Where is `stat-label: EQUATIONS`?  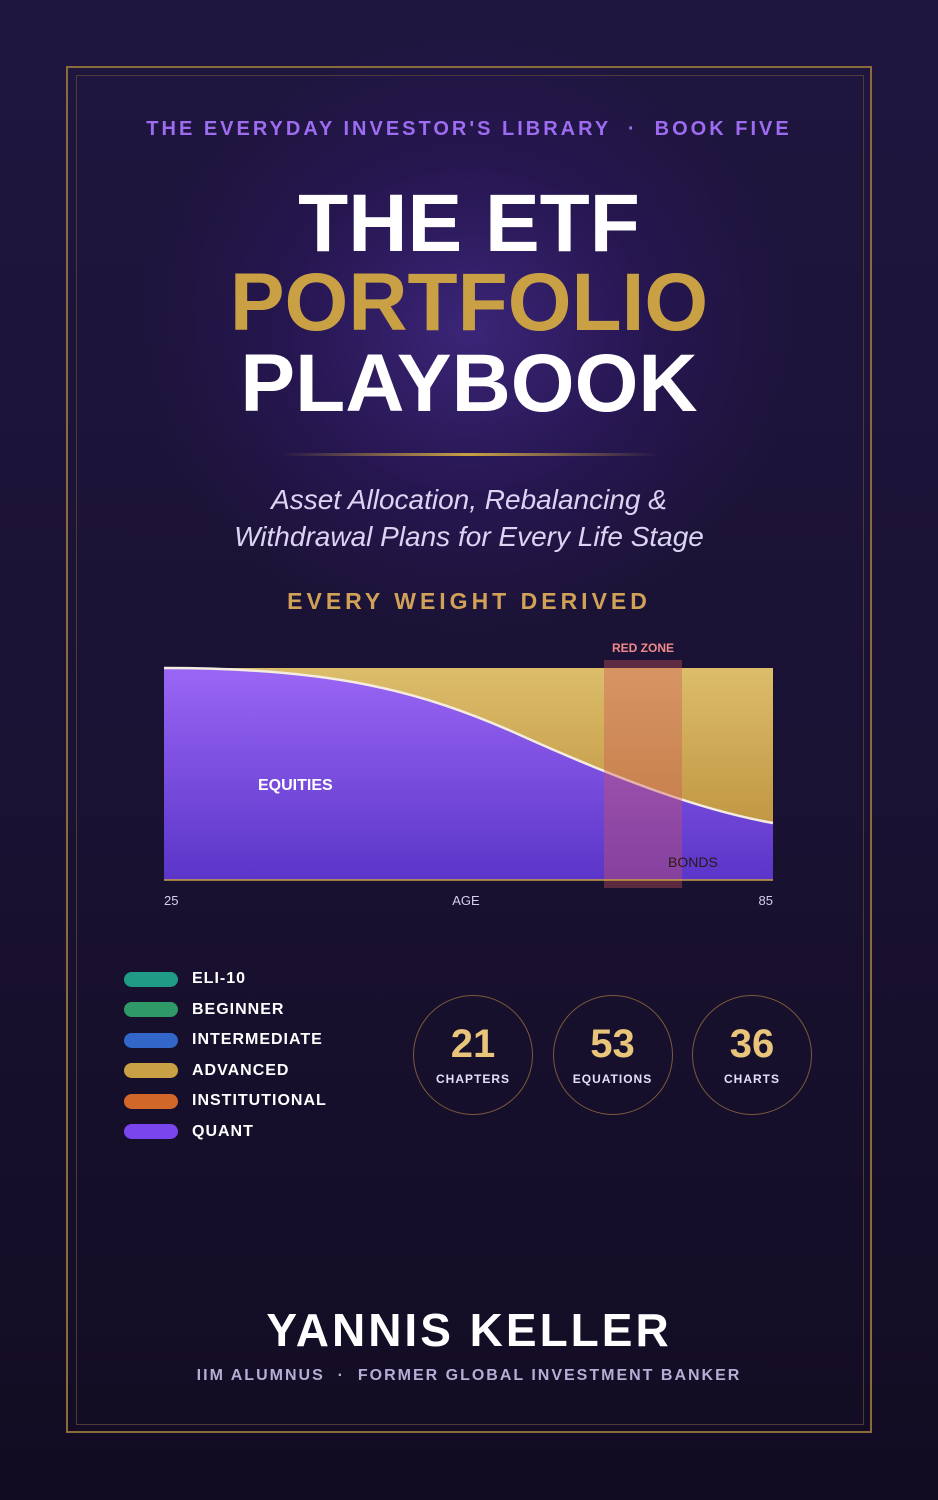 stat-label: EQUATIONS is located at coordinates (612, 1079).